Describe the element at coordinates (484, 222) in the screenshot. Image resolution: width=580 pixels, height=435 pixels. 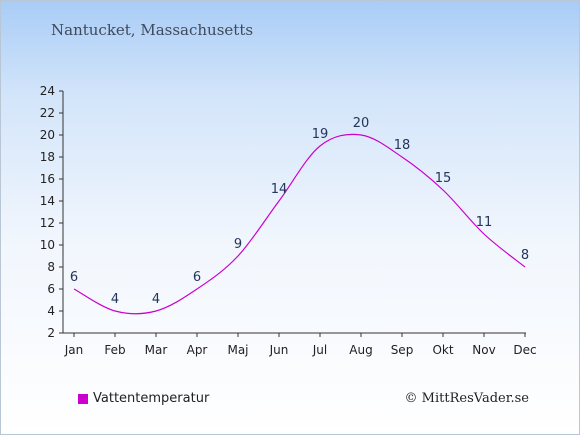
I see `data-label: 11` at that location.